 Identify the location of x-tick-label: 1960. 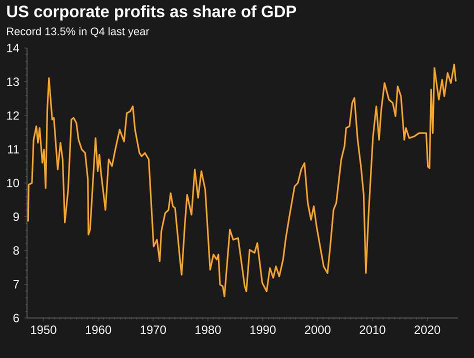
(99, 330).